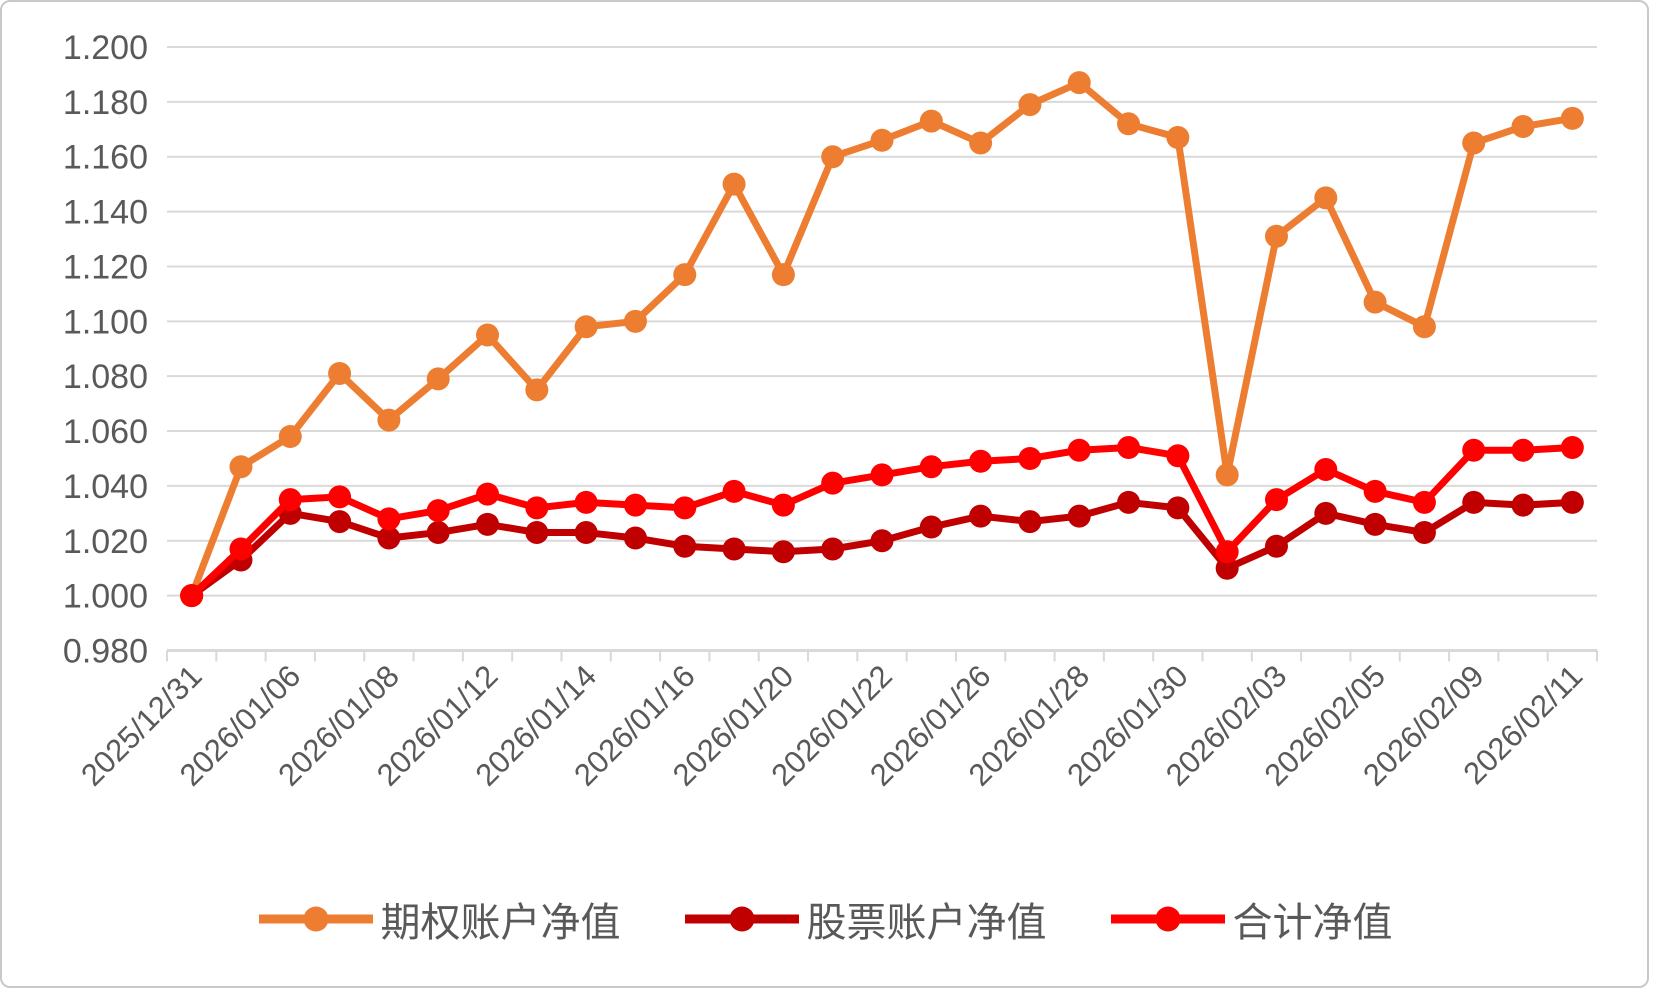  I want to click on y-axis-tick-label: 1.020, so click(105, 542).